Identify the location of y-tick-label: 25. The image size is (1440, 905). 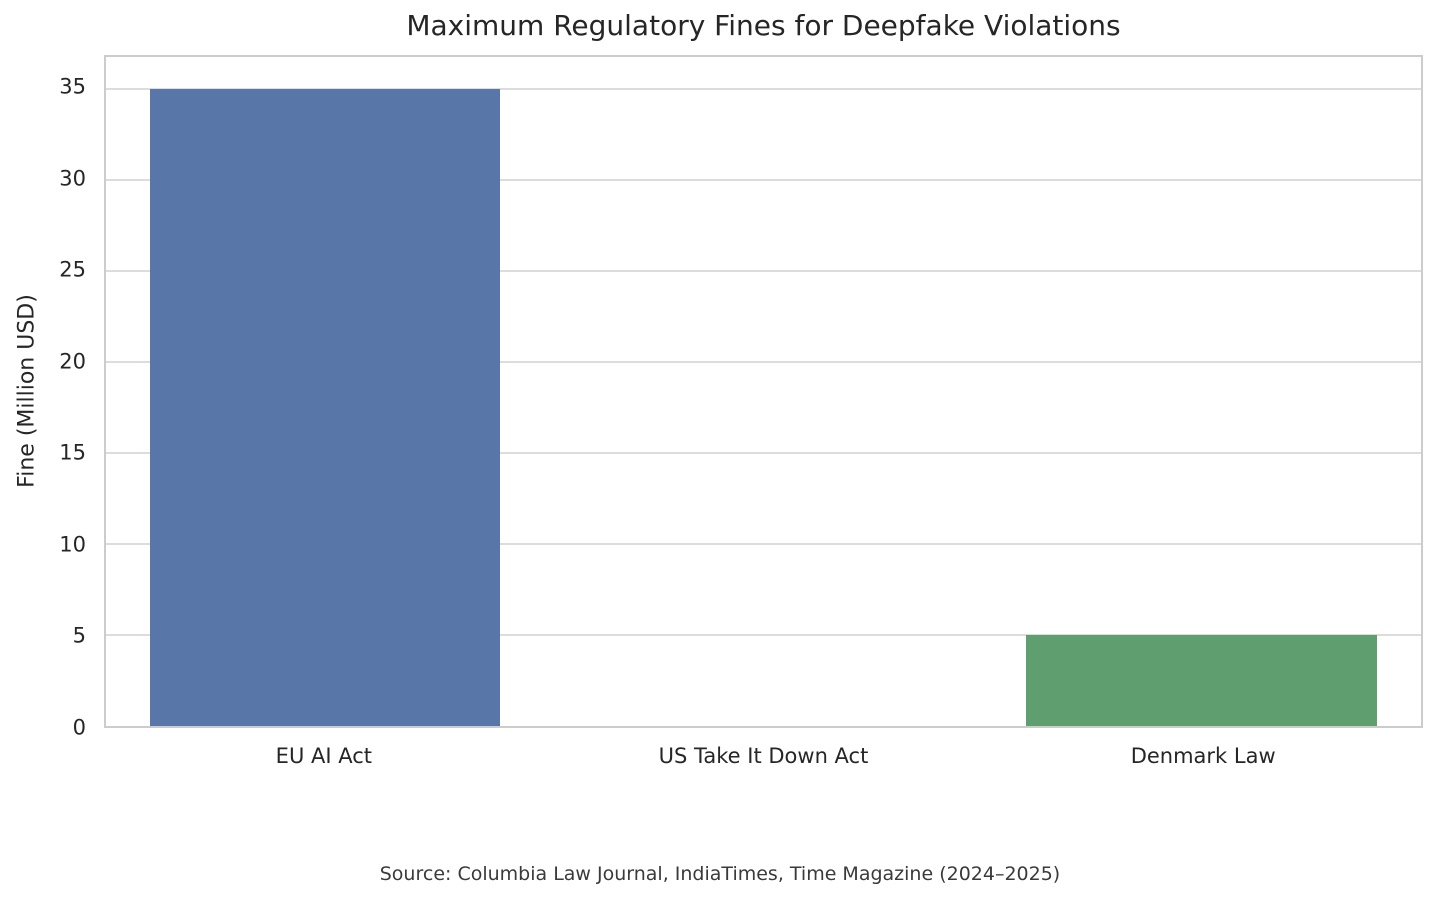
(72, 269).